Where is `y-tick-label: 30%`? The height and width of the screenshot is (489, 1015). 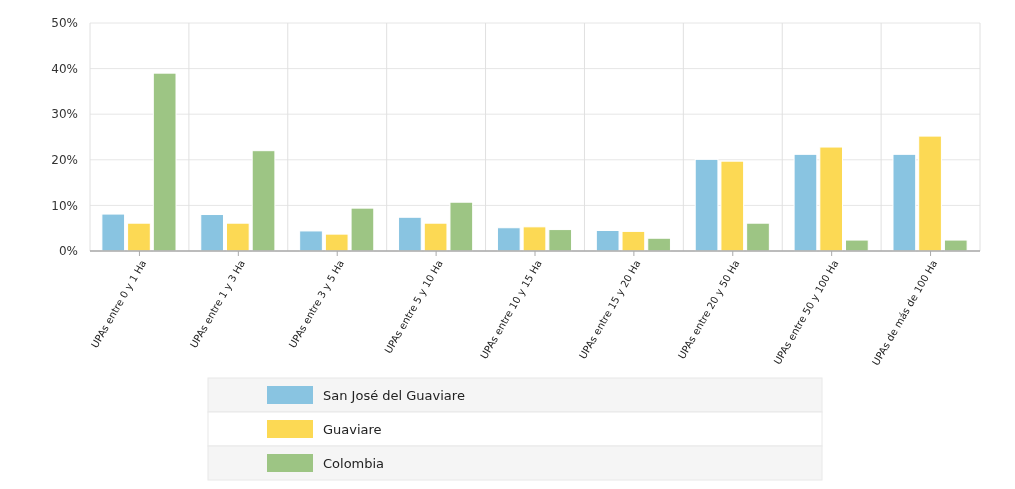 y-tick-label: 30% is located at coordinates (64, 114).